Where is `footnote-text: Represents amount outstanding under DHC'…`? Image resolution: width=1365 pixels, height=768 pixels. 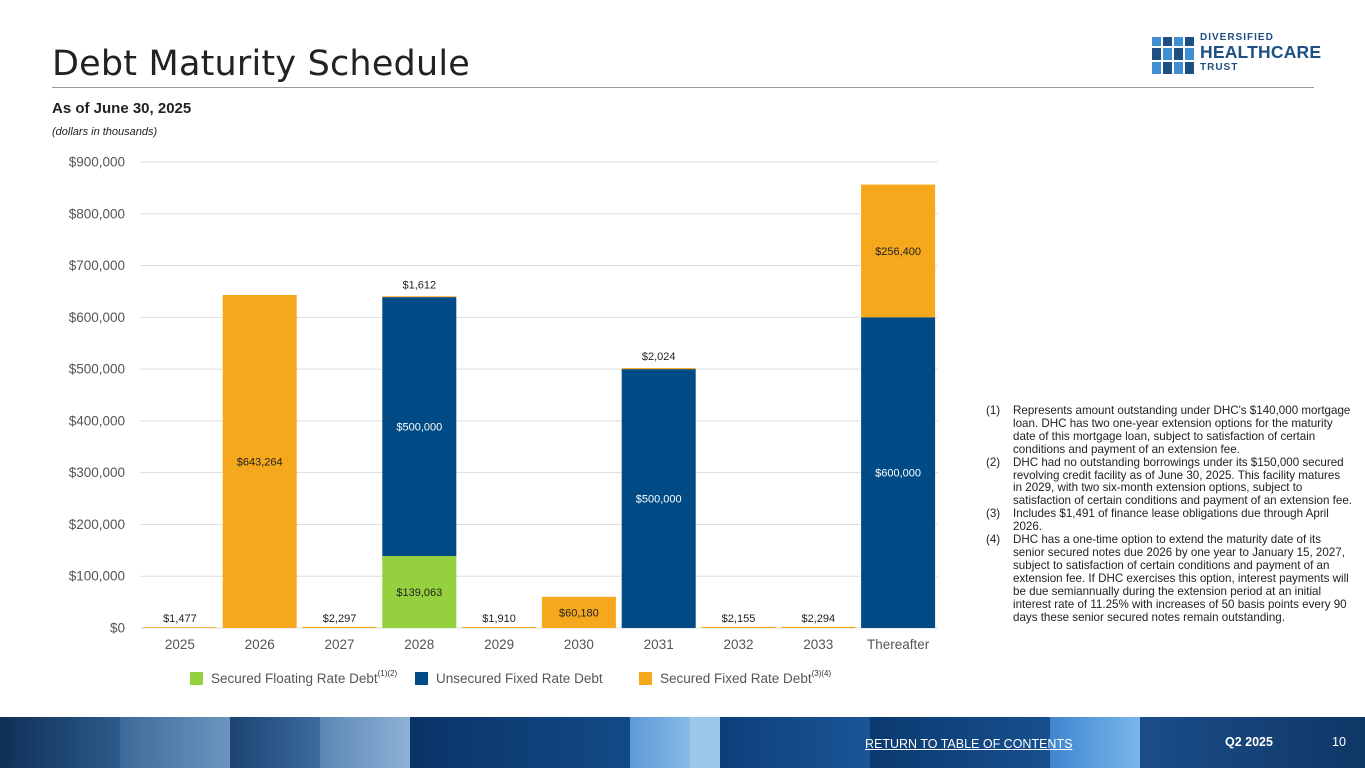
footnote-text: Represents amount outstanding under DHC'… is located at coordinates (1182, 430).